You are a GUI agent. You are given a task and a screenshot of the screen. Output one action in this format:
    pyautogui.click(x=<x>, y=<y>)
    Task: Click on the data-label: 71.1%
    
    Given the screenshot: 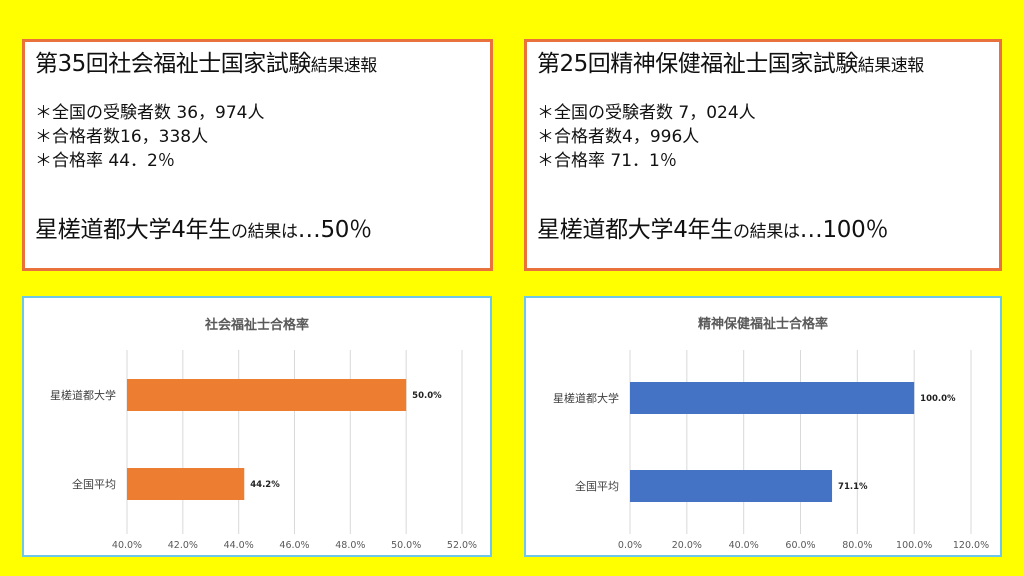 What is the action you would take?
    pyautogui.click(x=853, y=487)
    